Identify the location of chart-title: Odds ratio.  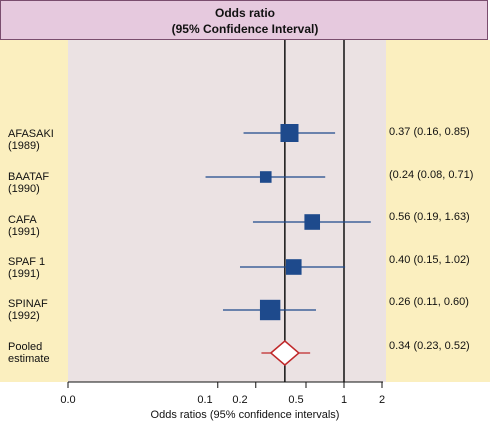
(244, 13).